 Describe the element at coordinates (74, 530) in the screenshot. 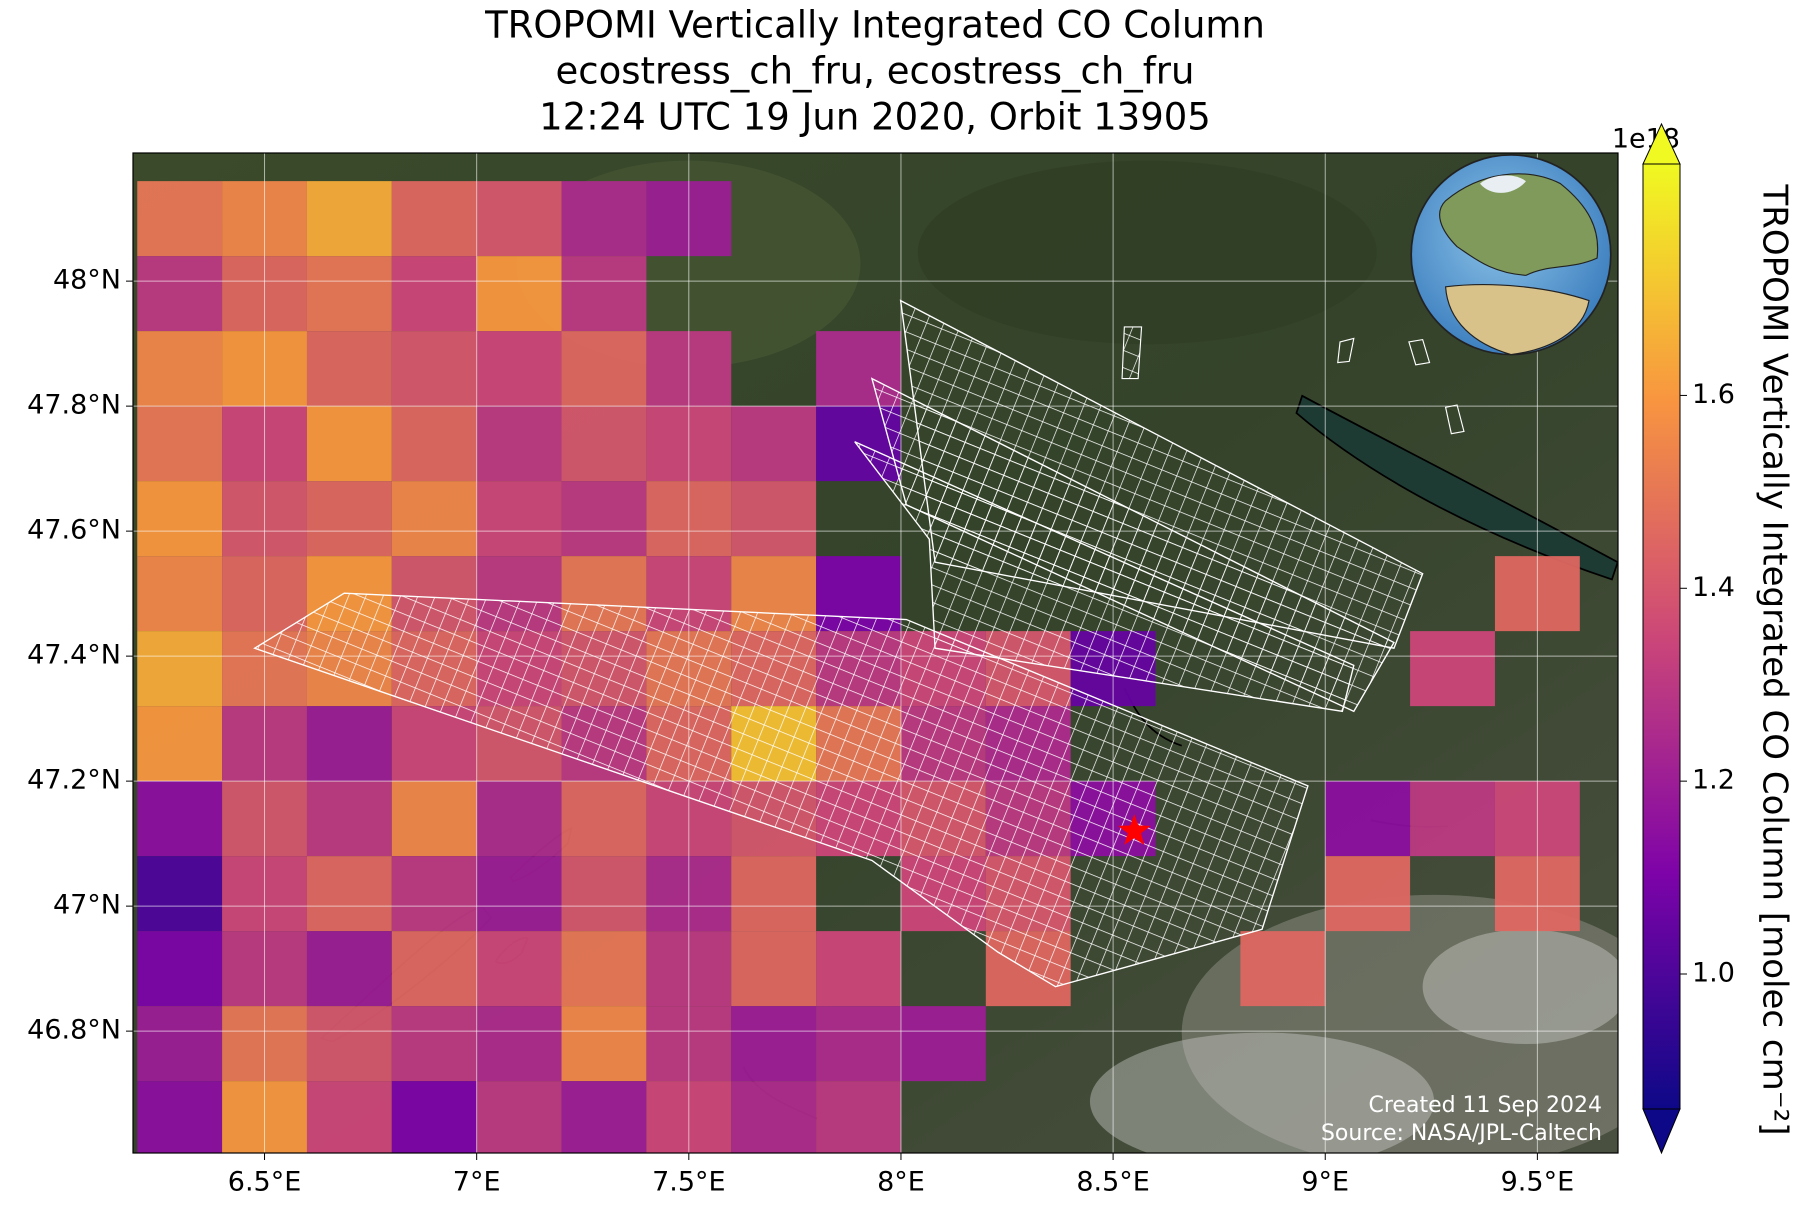

I see `y-tick-label: 47.6°N` at that location.